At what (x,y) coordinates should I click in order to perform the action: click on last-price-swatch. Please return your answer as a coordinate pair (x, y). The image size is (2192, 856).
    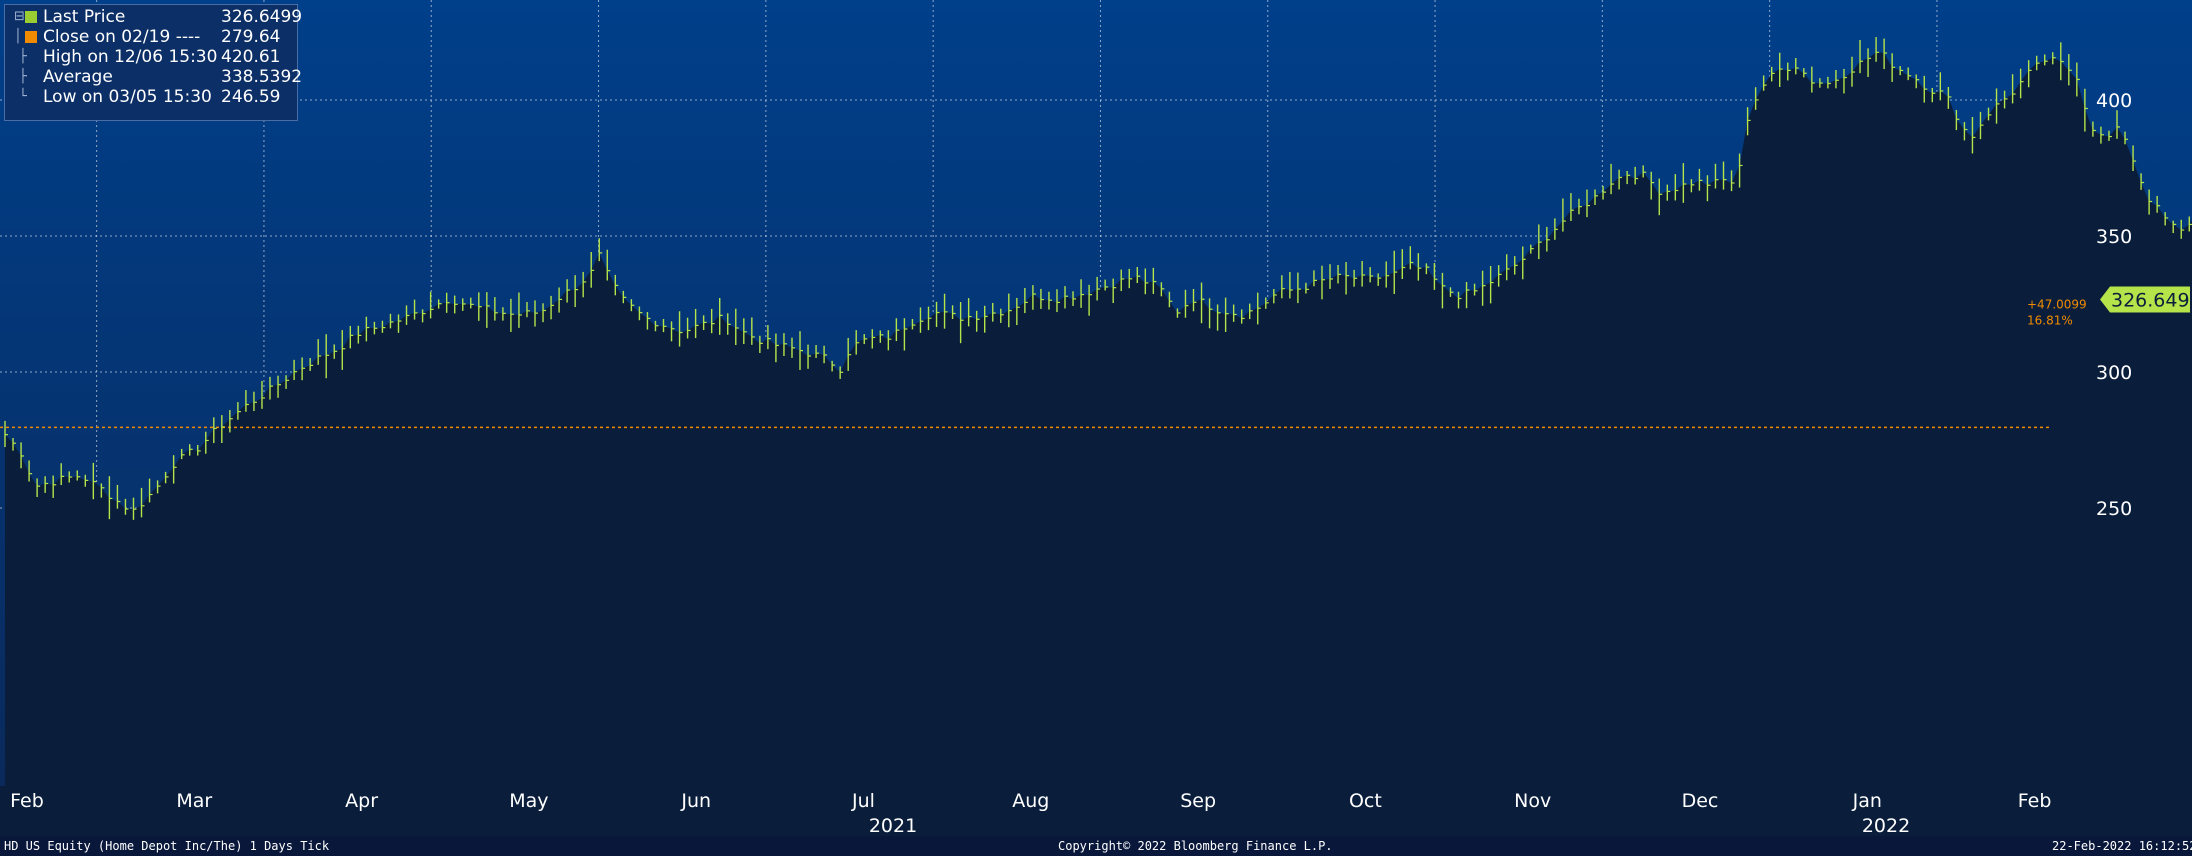
    Looking at the image, I should click on (31, 17).